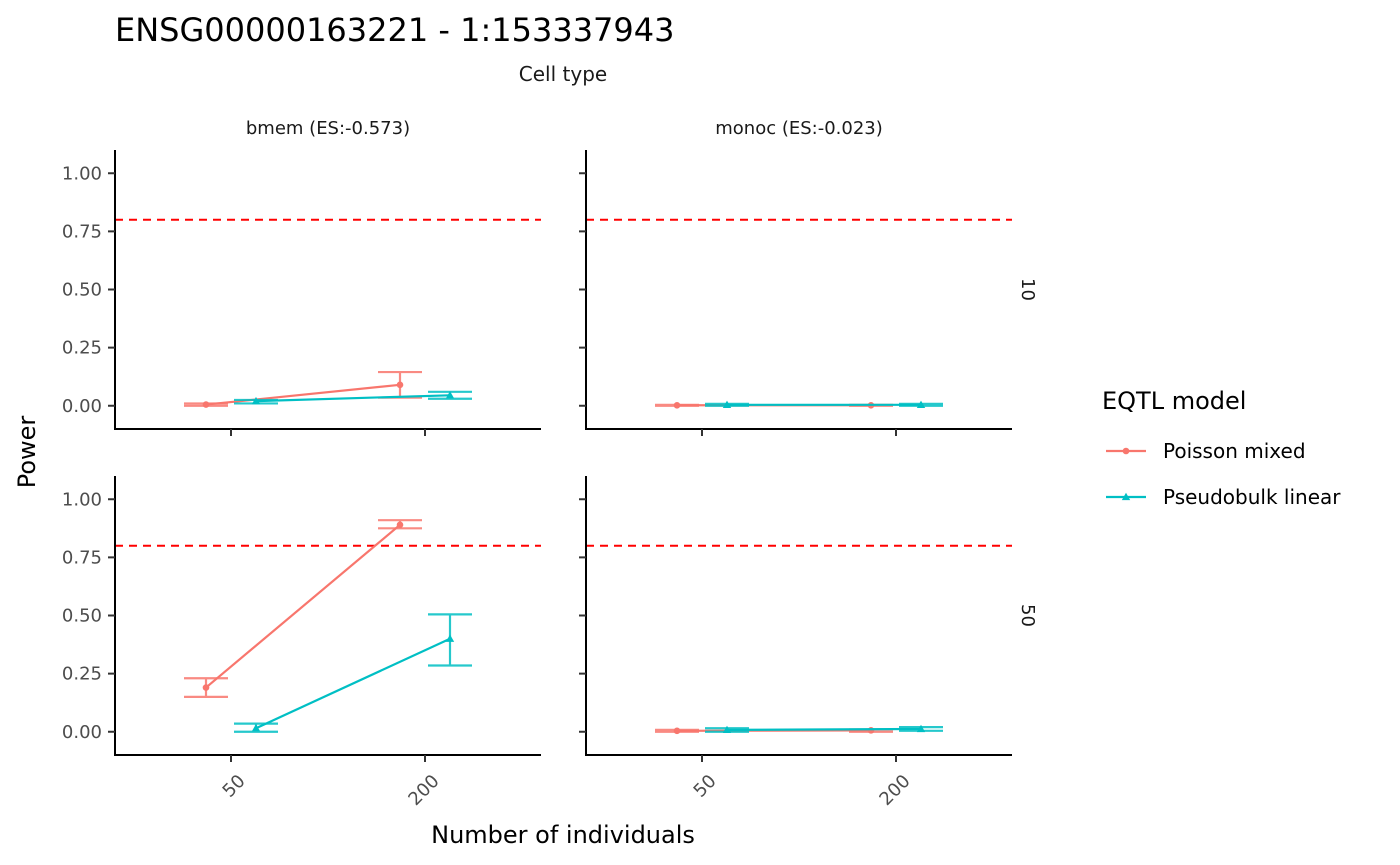  I want to click on panel, so click(795, 293).